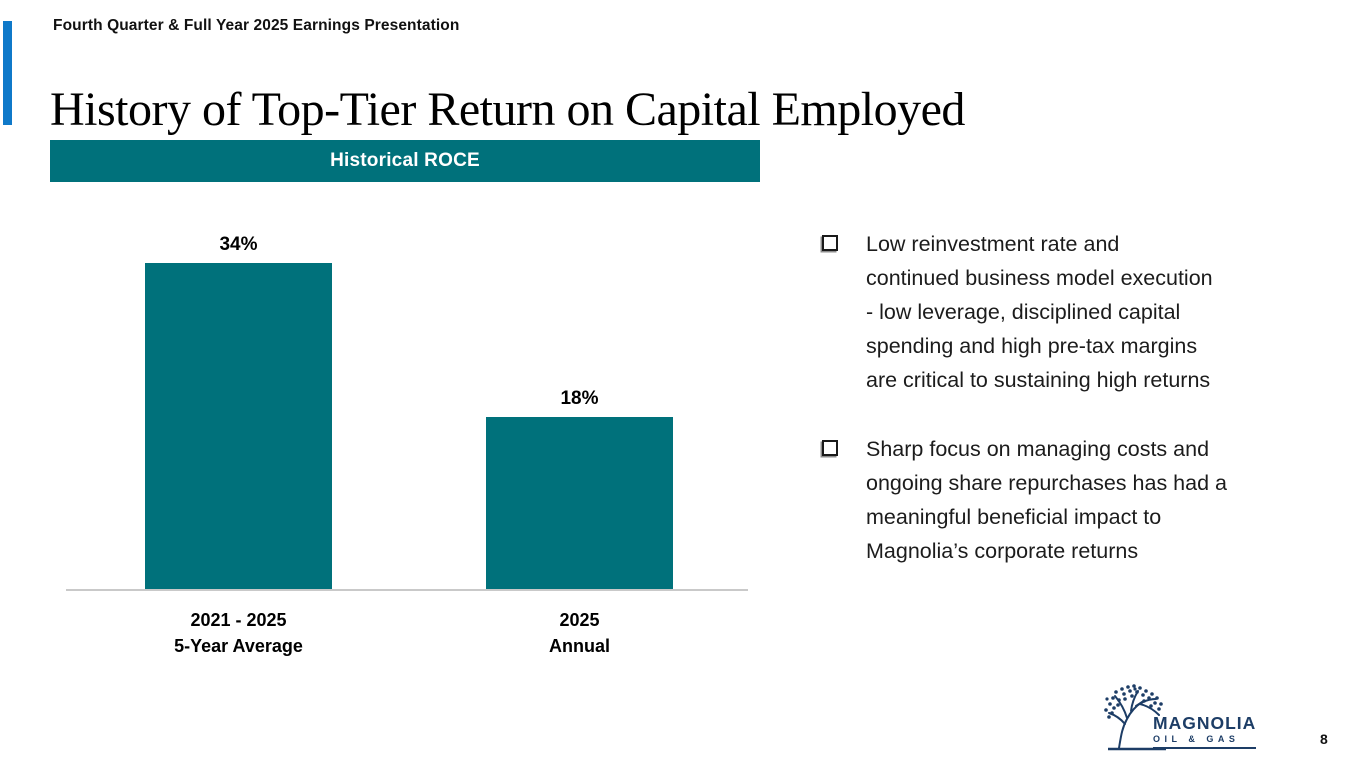  I want to click on magnolia-tree-icon, so click(1135, 717).